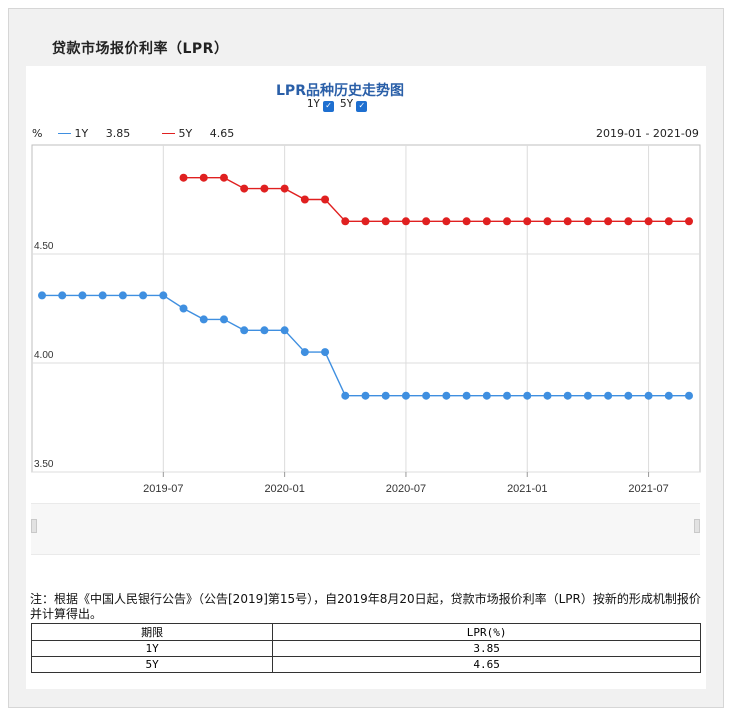 Image resolution: width=732 pixels, height=708 pixels. What do you see at coordinates (697, 526) in the screenshot?
I see `range-handle-right` at bounding box center [697, 526].